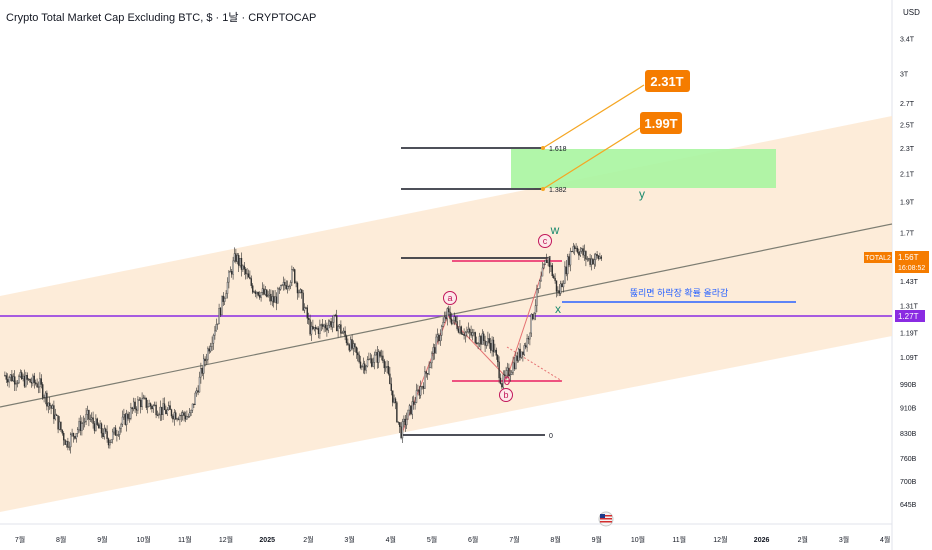 The image size is (932, 550). I want to click on current-price-badge, so click(912, 262).